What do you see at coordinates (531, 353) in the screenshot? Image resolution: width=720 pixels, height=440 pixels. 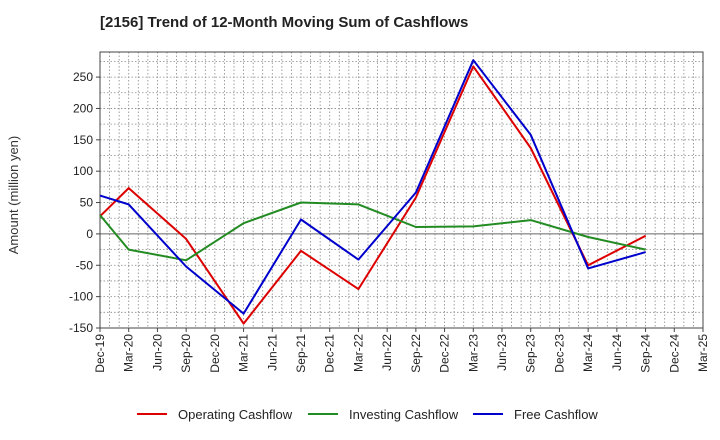 I see `x-tick-label: Sep-23` at bounding box center [531, 353].